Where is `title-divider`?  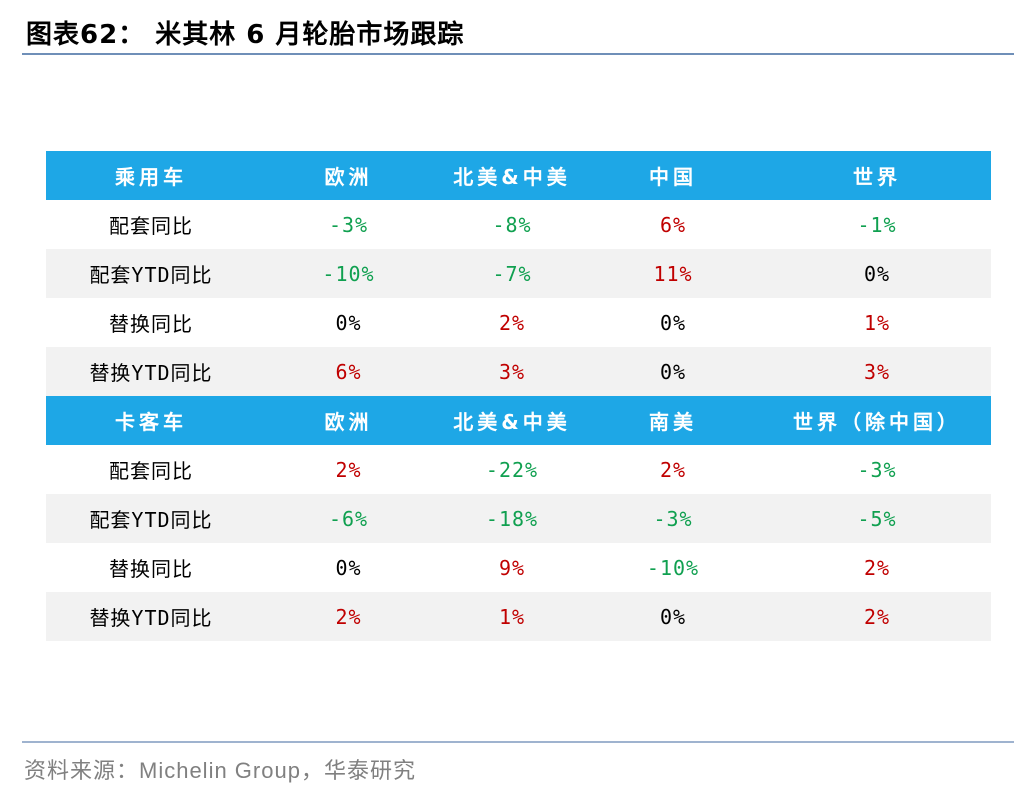 title-divider is located at coordinates (518, 54).